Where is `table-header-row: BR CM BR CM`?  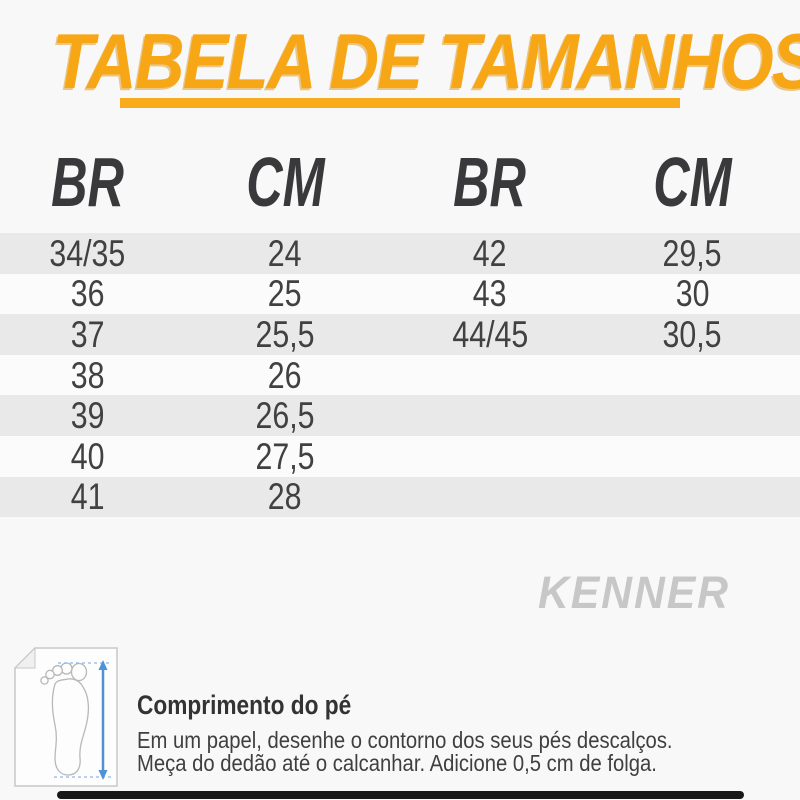 table-header-row: BR CM BR CM is located at coordinates (400, 182).